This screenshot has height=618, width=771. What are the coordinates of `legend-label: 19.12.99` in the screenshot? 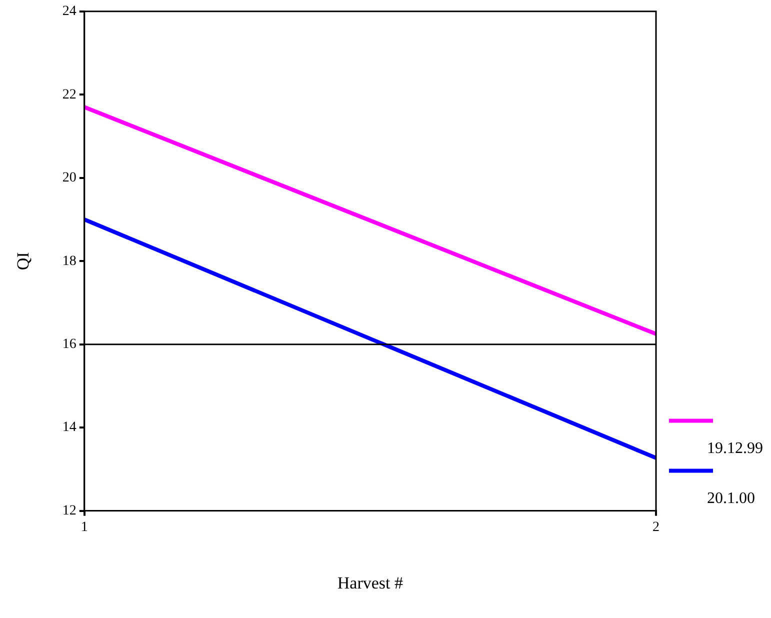 It's located at (735, 449).